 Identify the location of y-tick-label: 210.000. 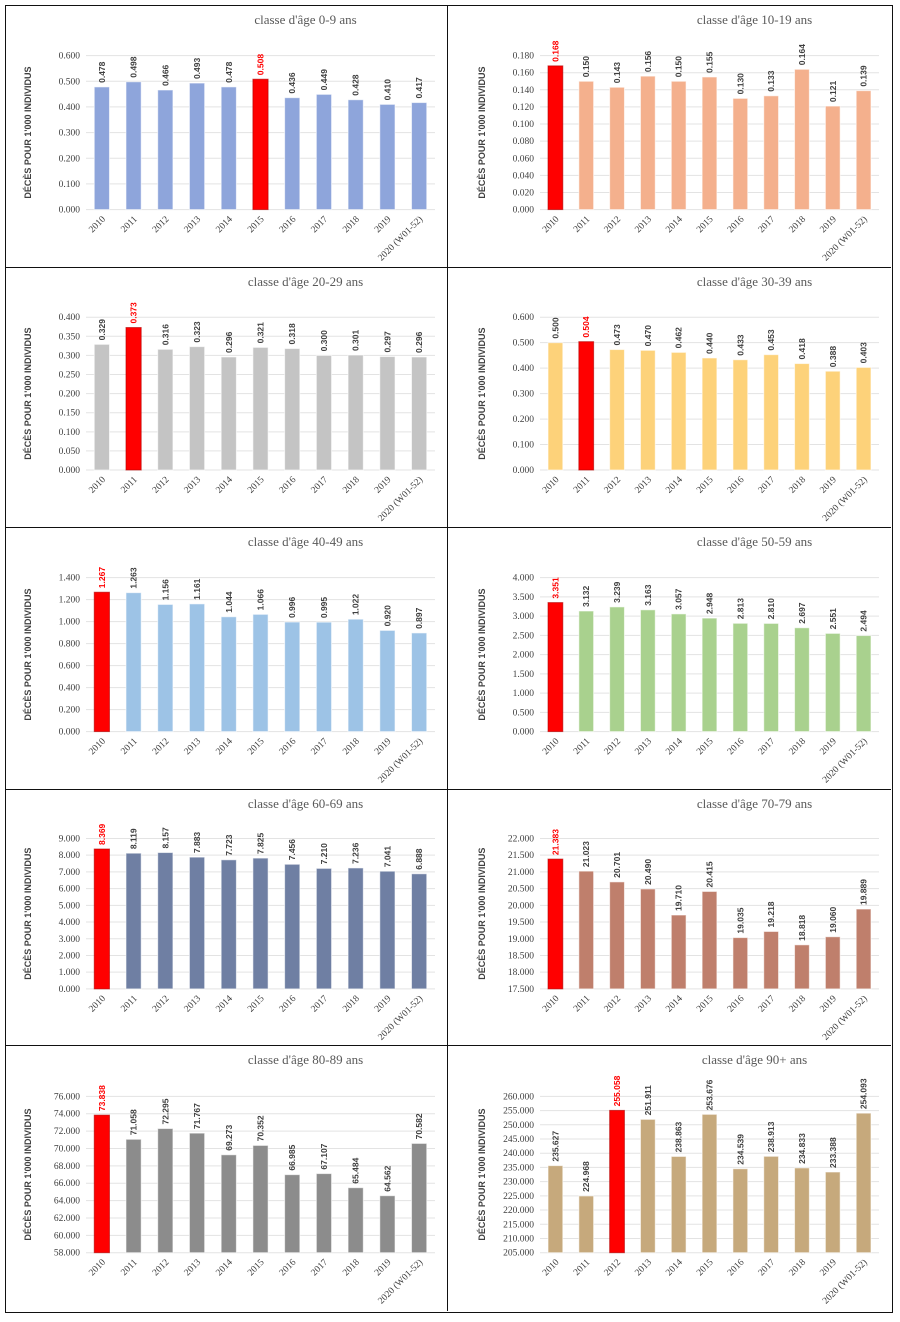
(518, 1239).